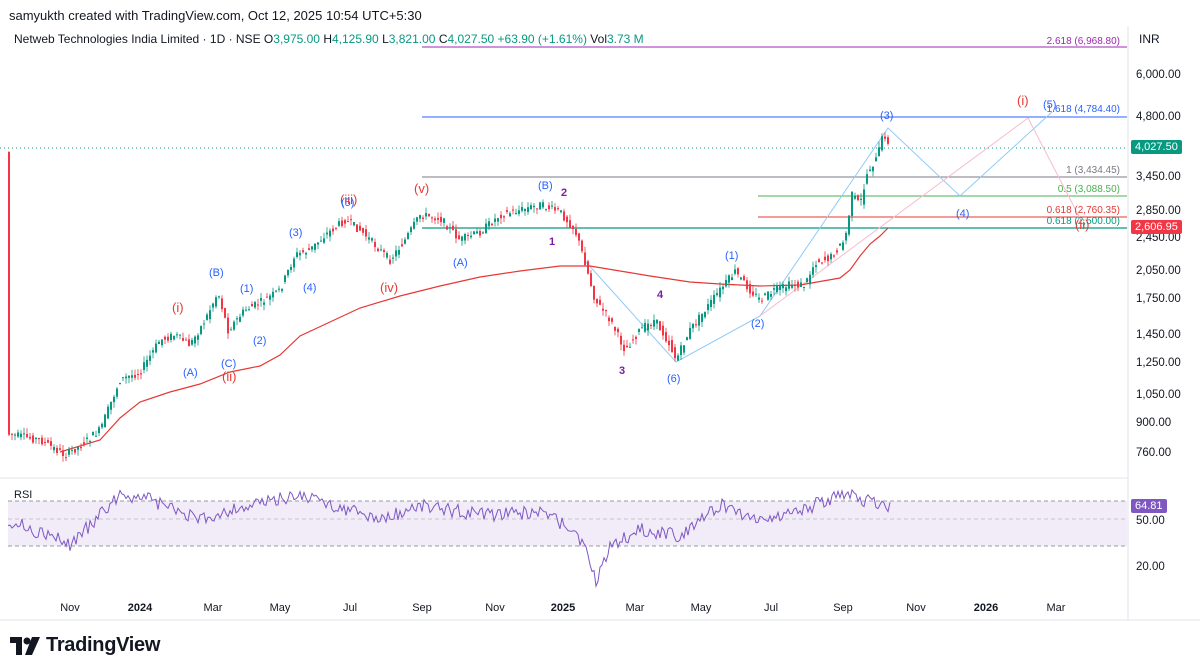  I want to click on tradingview-logo: TradingView, so click(85, 645).